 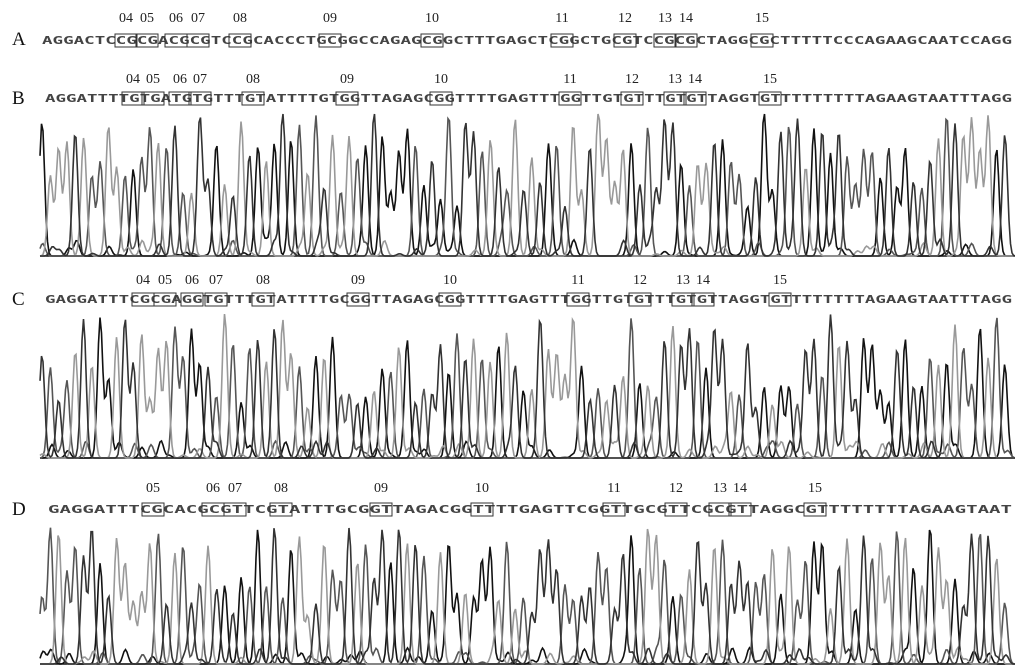 I want to click on panel-label: D, so click(x=19, y=509).